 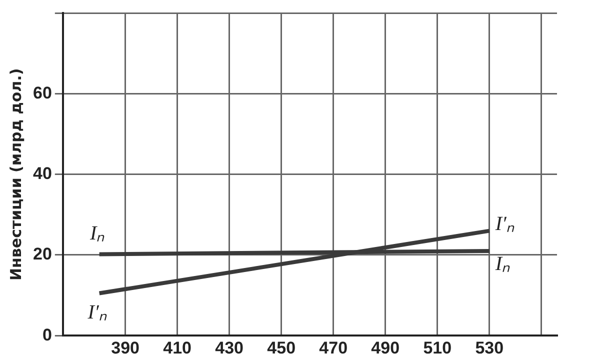 I want to click on x-tick-label: 410, so click(x=177, y=348).